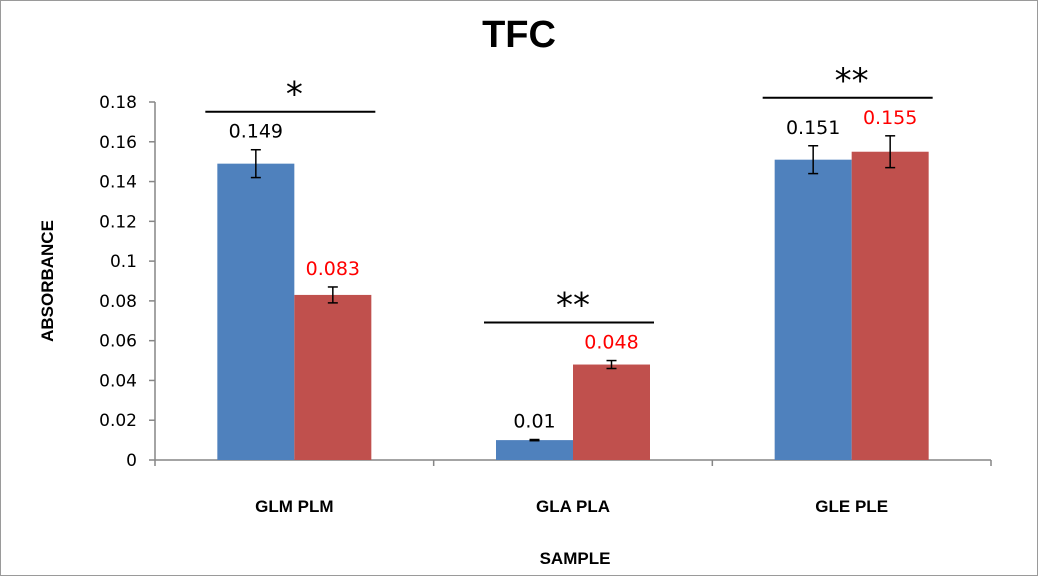 The width and height of the screenshot is (1038, 576). Describe the element at coordinates (573, 506) in the screenshot. I see `category-label: GLA PLA` at that location.